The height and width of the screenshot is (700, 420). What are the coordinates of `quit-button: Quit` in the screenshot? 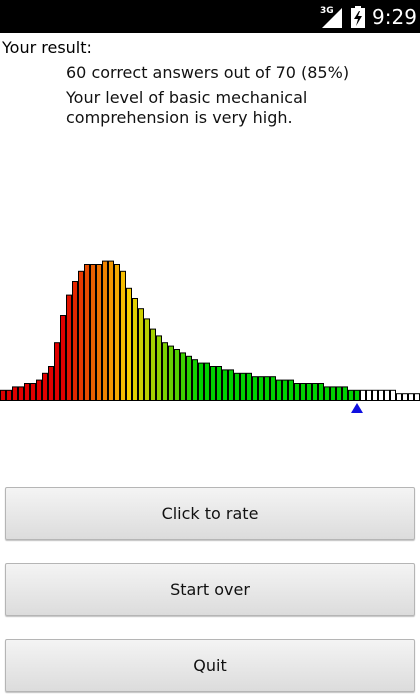 It's located at (210, 665).